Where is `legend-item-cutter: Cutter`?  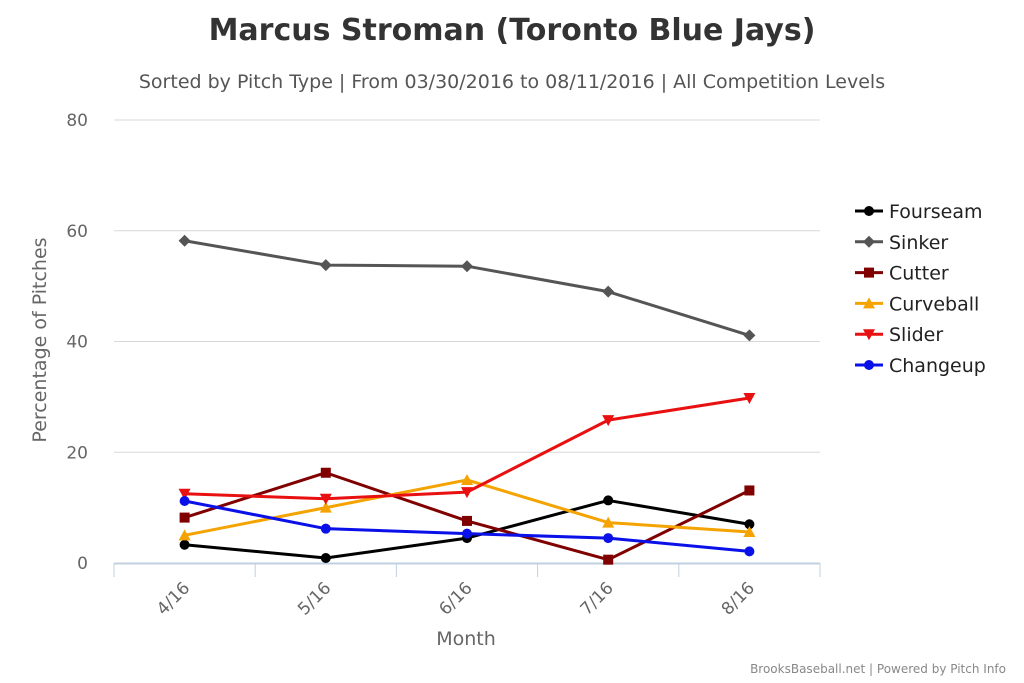
legend-item-cutter: Cutter is located at coordinates (902, 274).